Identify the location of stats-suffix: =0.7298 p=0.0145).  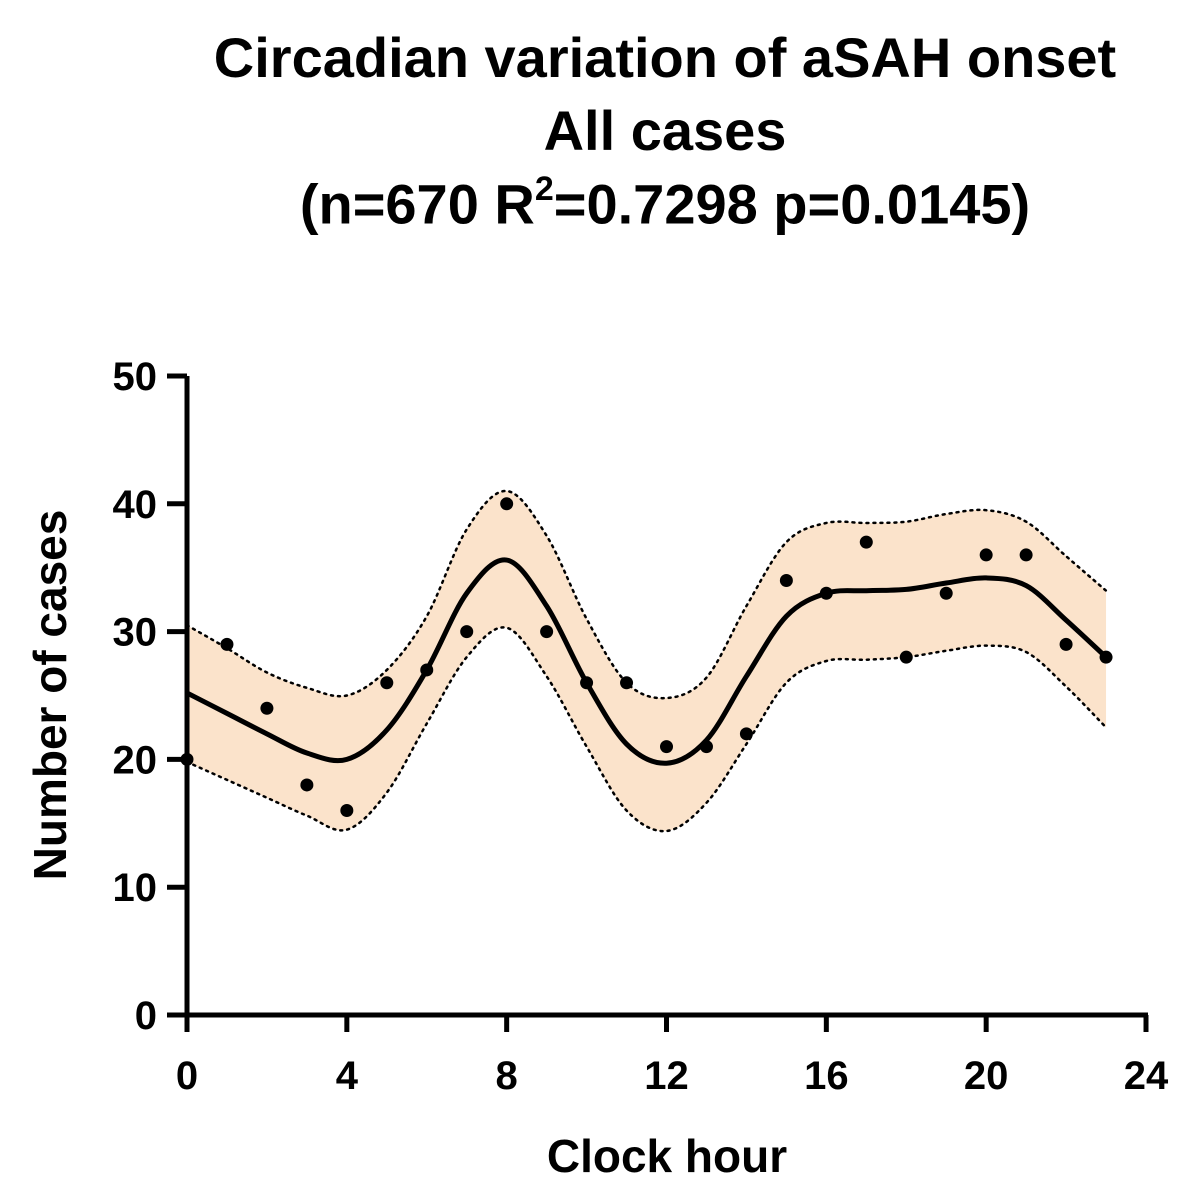
(792, 204).